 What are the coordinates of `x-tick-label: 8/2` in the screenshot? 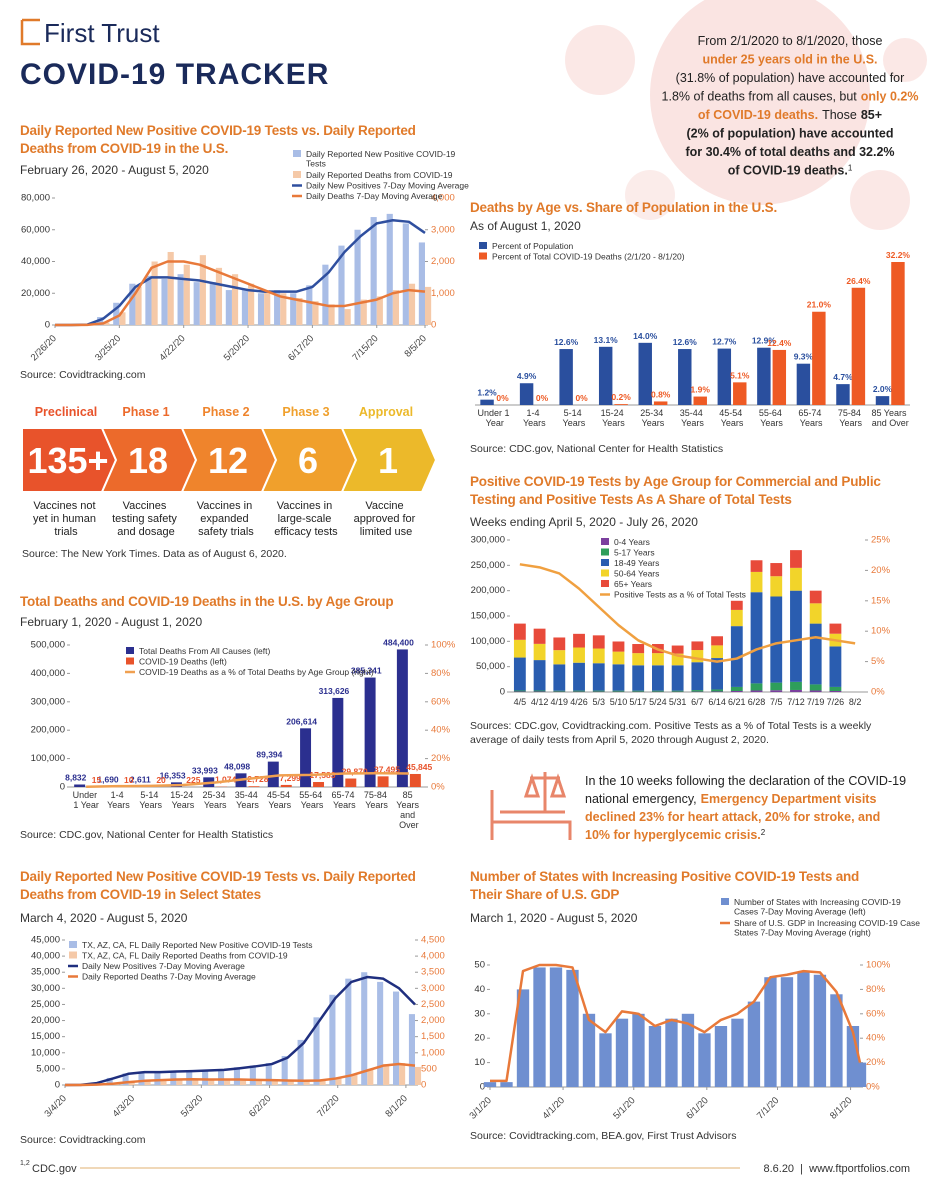 It's located at (855, 702).